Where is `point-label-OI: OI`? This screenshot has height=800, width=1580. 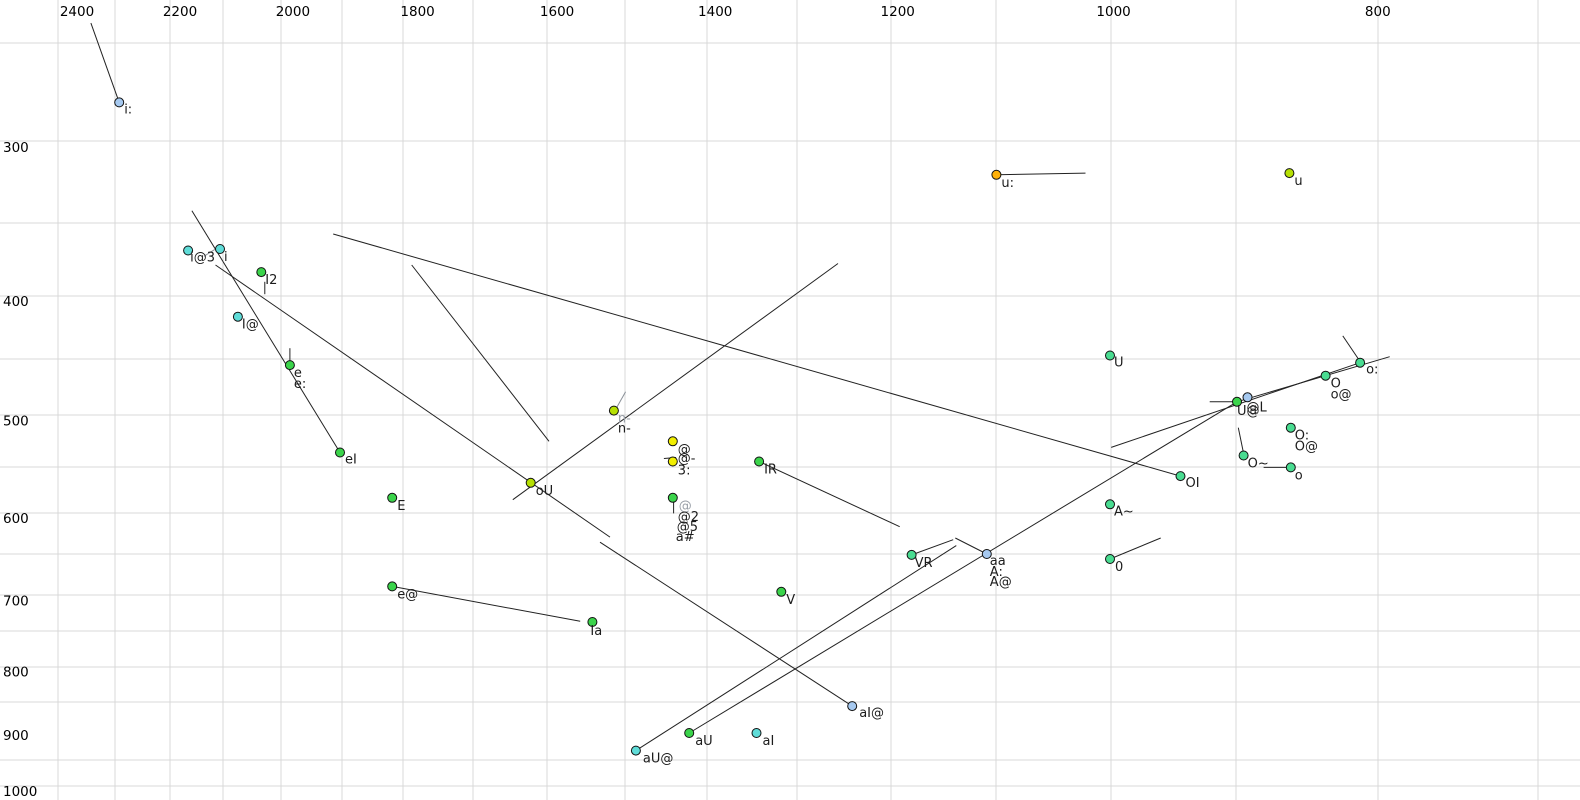 point-label-OI: OI is located at coordinates (1193, 483).